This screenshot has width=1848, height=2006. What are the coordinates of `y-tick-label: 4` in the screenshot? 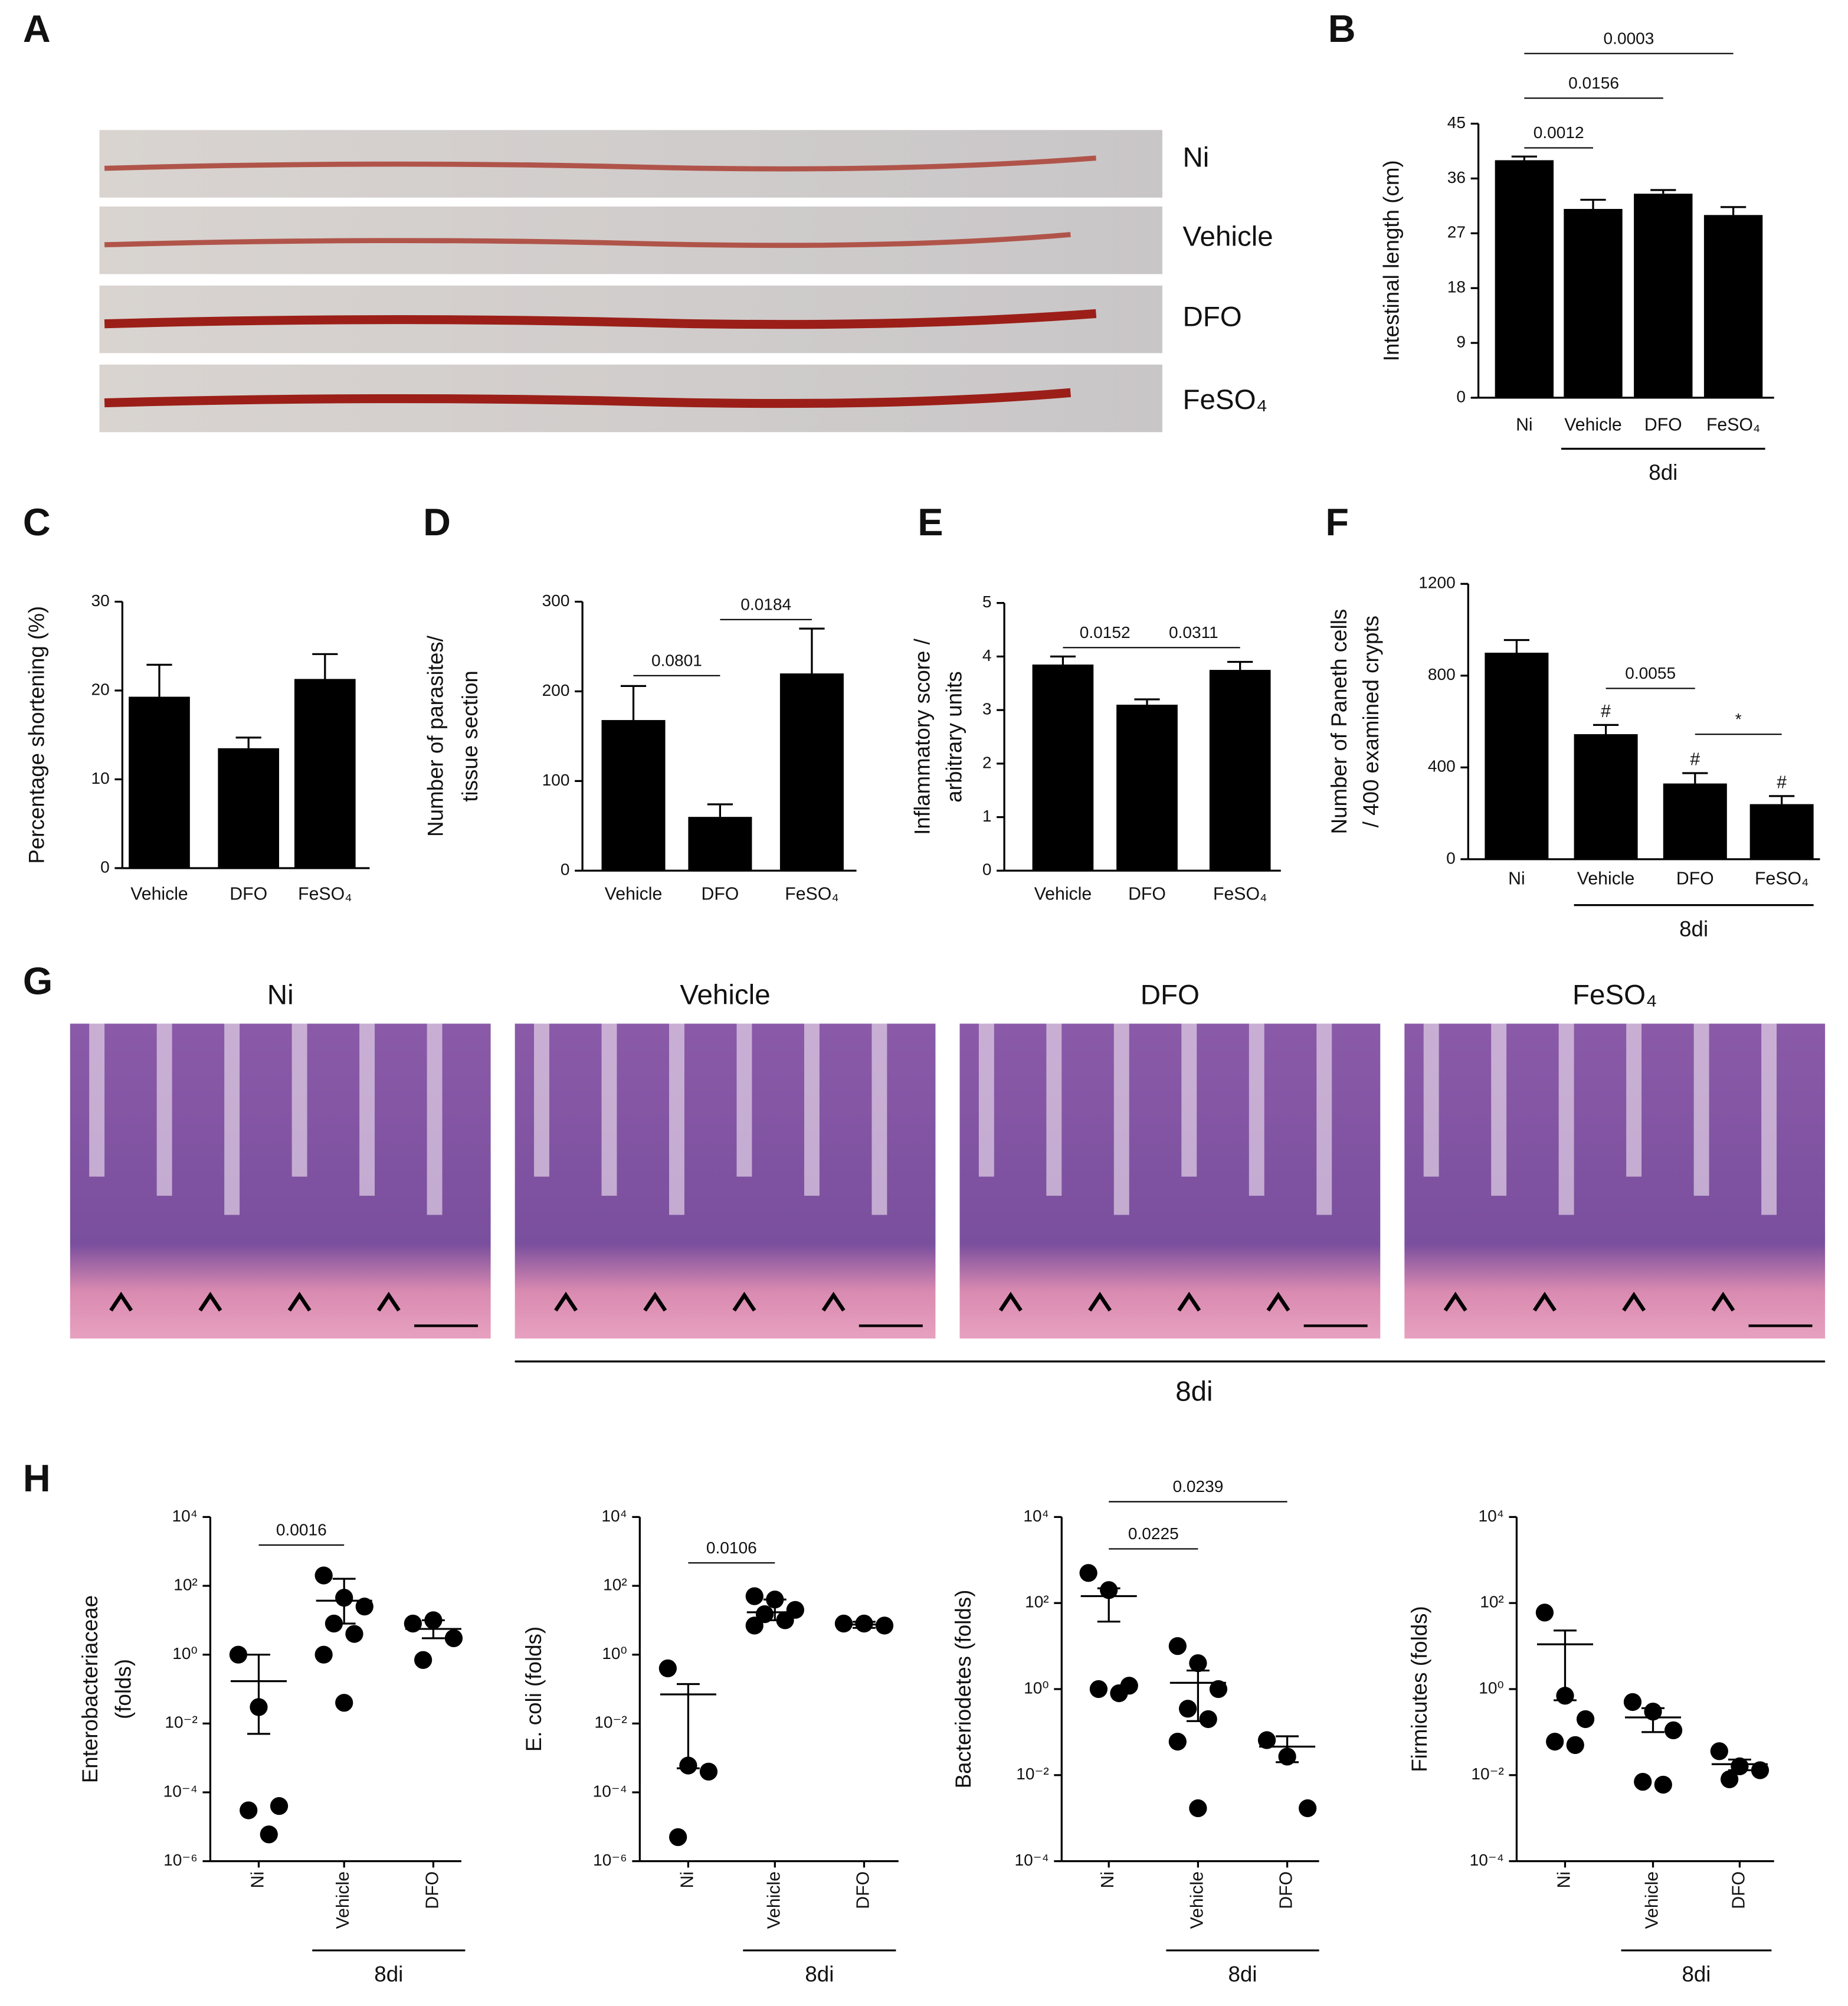 It's located at (987, 655).